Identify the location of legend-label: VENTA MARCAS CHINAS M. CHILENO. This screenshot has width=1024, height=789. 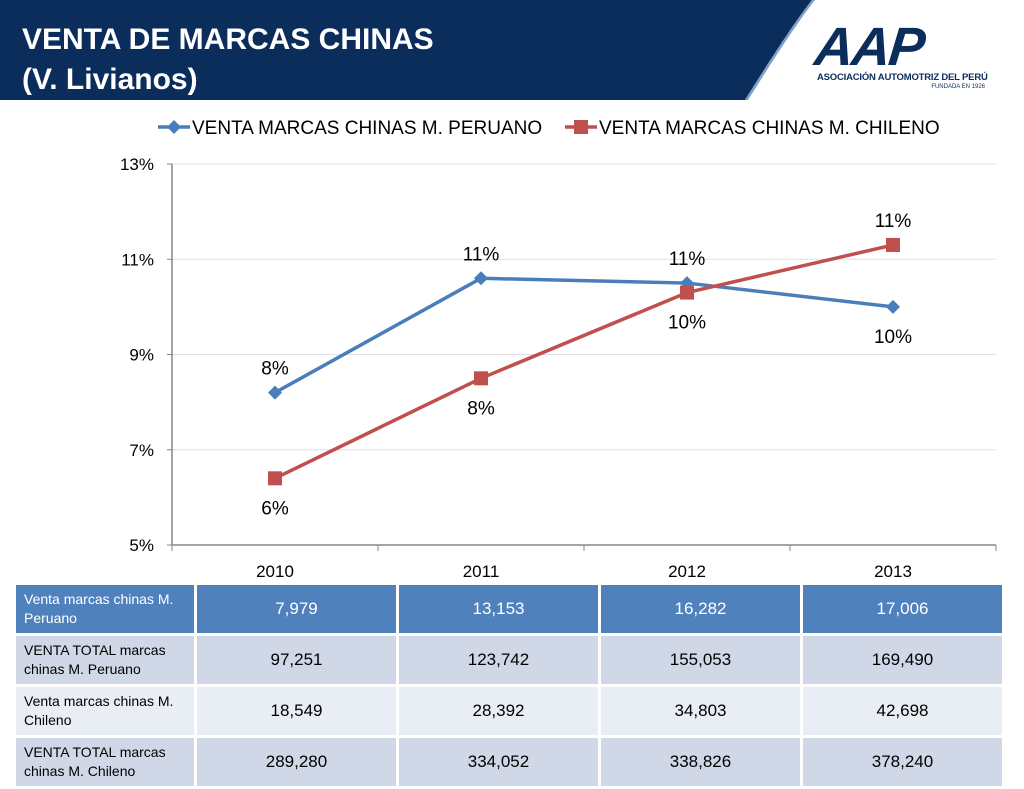
(769, 128).